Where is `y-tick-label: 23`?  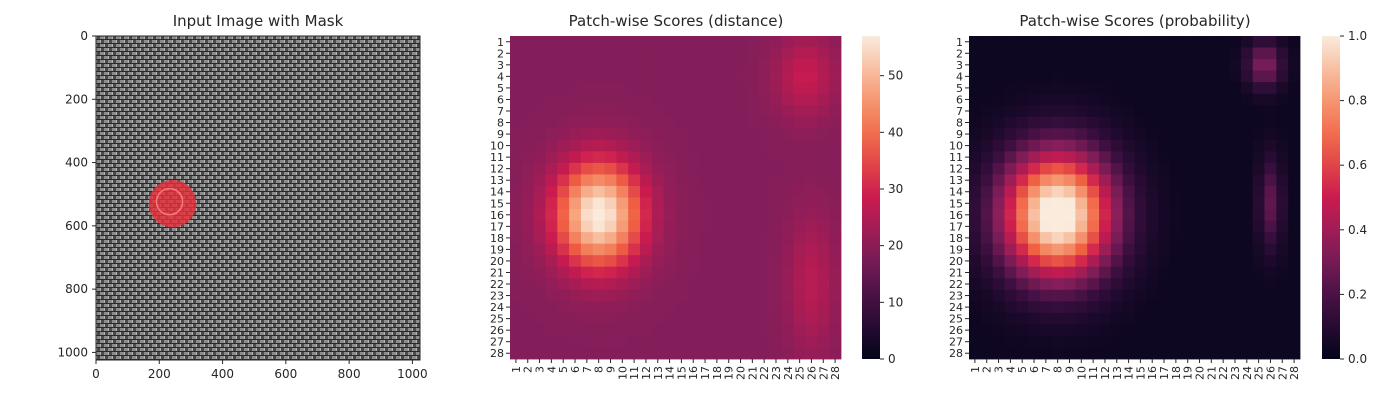 y-tick-label: 23 is located at coordinates (497, 296).